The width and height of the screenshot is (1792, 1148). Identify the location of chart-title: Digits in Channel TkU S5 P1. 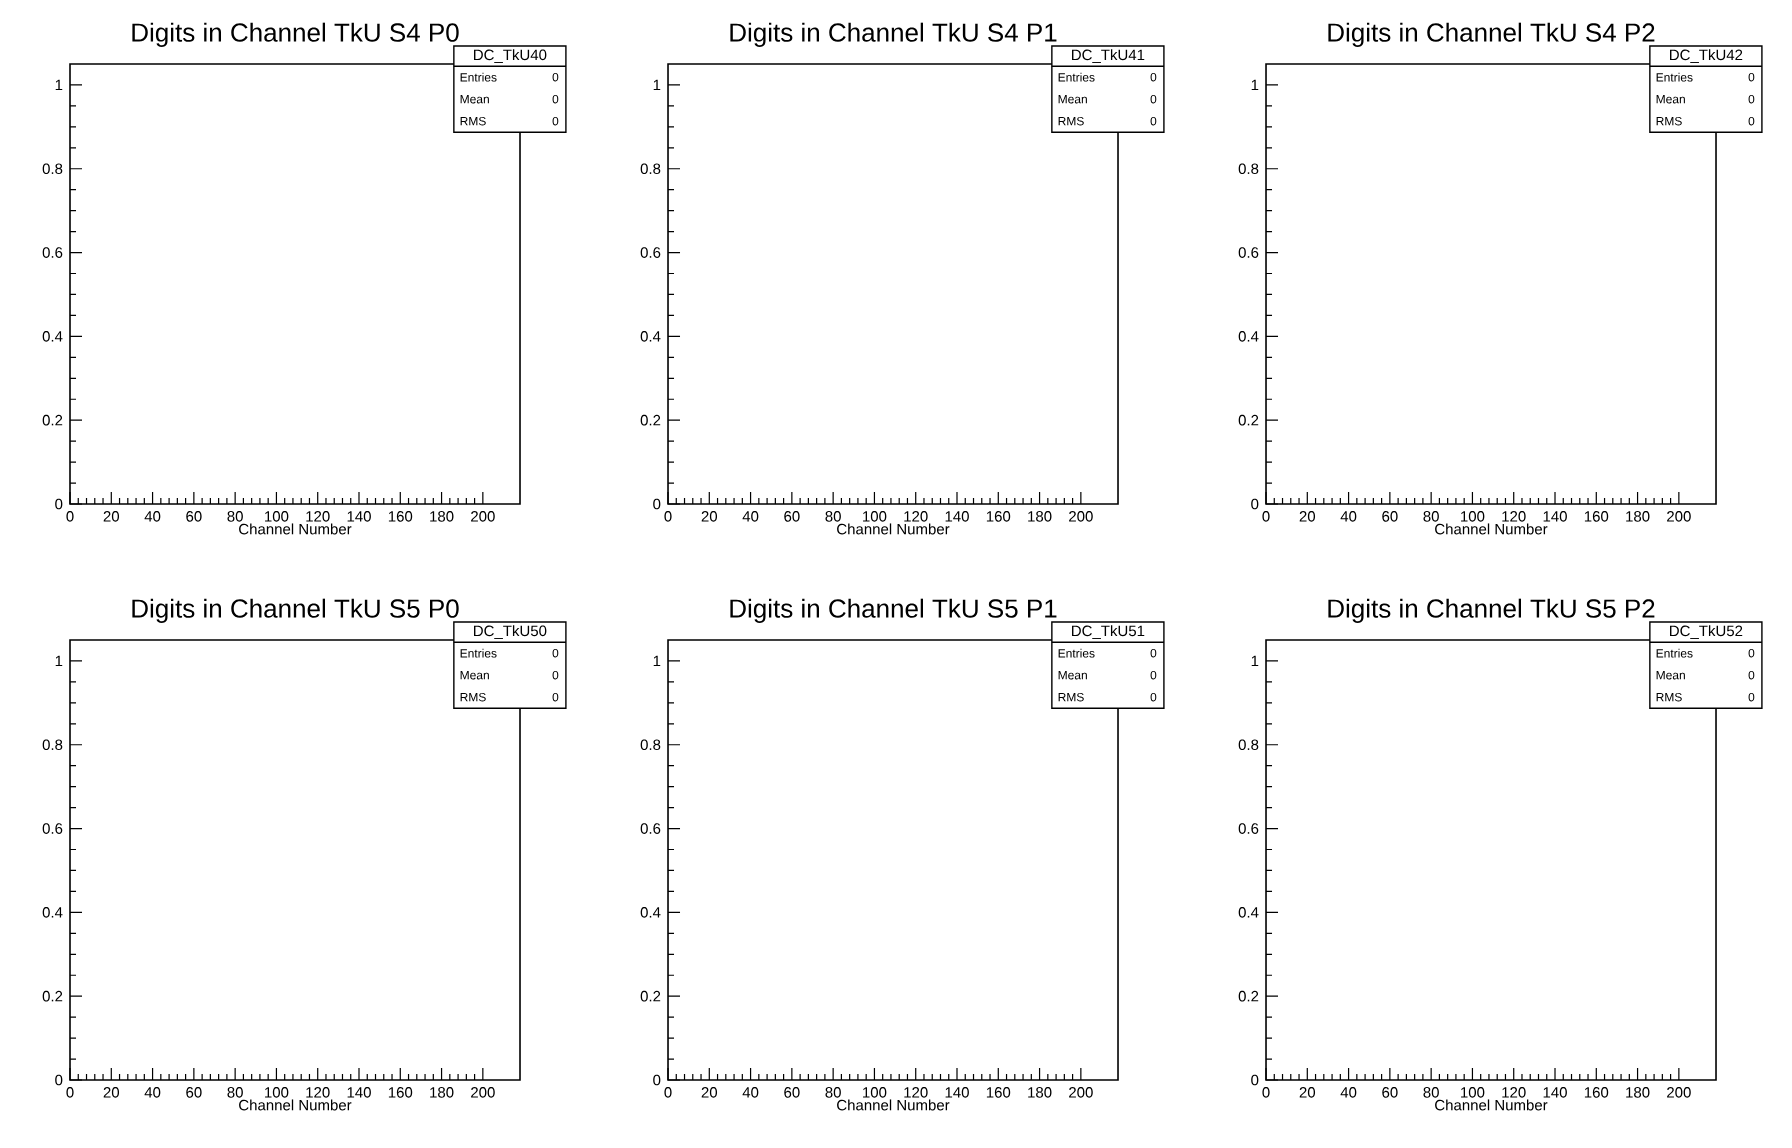
(893, 610).